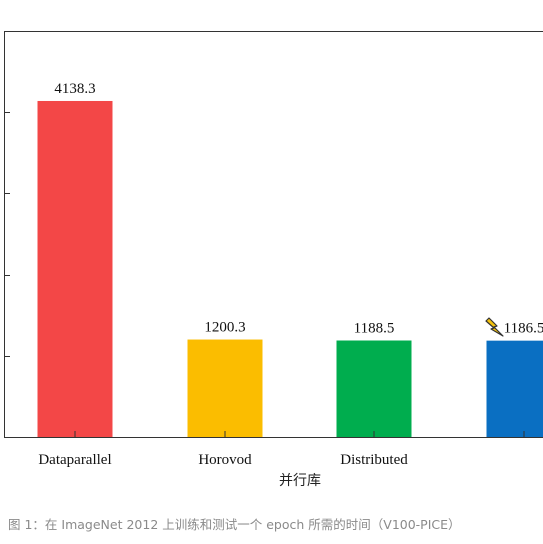  I want to click on lightning-bolt-icon, so click(494, 327).